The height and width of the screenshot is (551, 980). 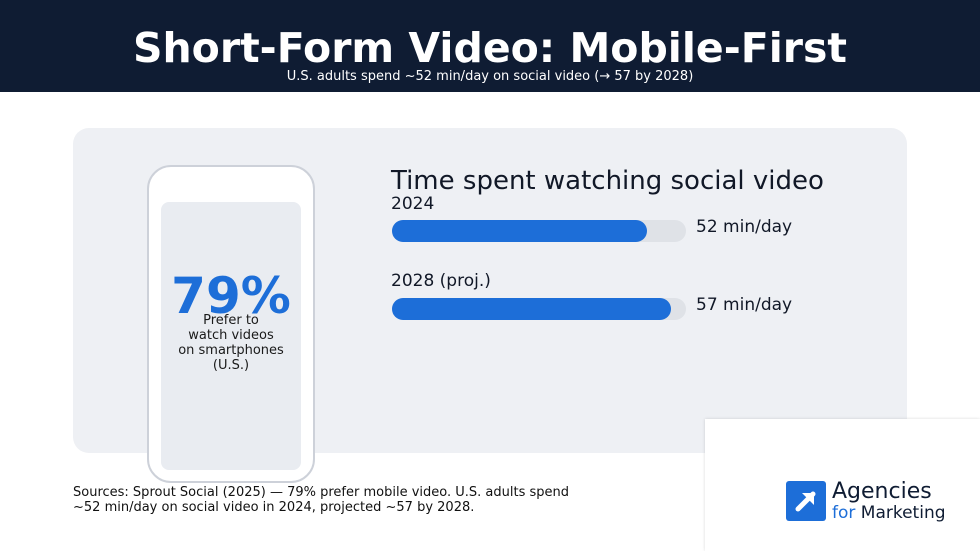 I want to click on bar-value-label-2028: 57 min/day, so click(x=744, y=305).